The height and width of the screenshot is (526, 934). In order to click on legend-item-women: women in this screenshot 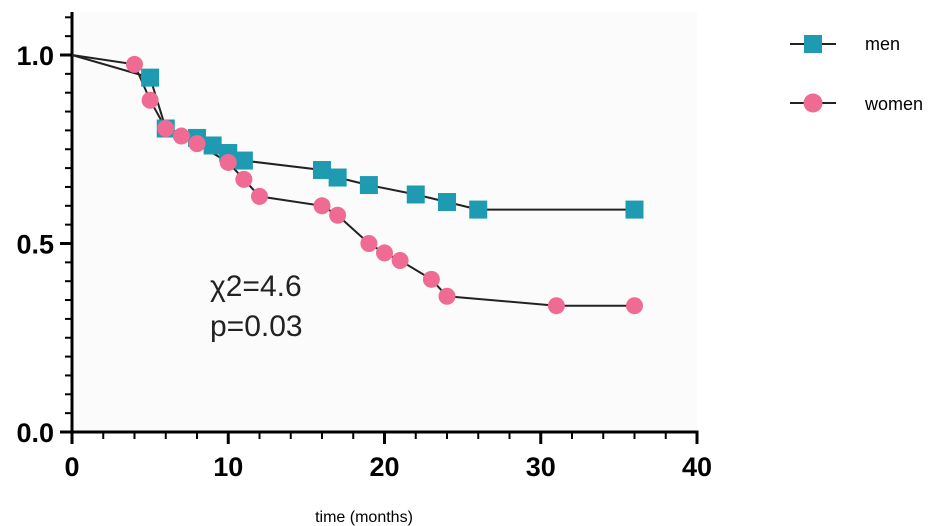, I will do `click(856, 103)`.